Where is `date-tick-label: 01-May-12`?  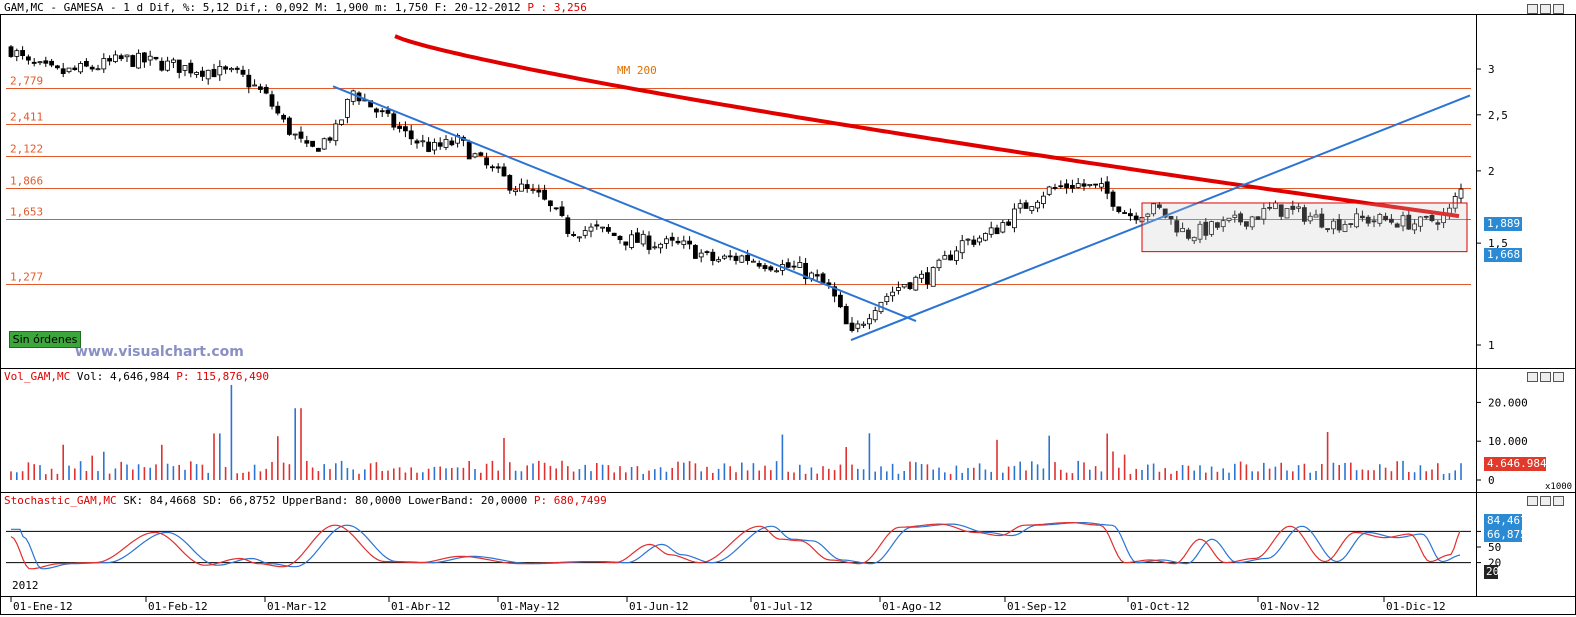 date-tick-label: 01-May-12 is located at coordinates (530, 606).